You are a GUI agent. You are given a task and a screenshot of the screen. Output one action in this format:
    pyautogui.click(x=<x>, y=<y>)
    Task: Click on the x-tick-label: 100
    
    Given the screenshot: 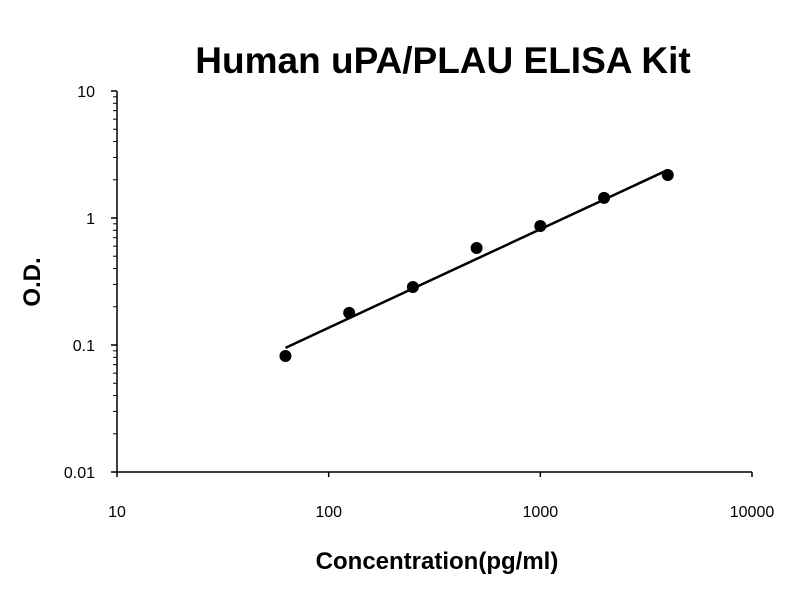 What is the action you would take?
    pyautogui.click(x=328, y=512)
    